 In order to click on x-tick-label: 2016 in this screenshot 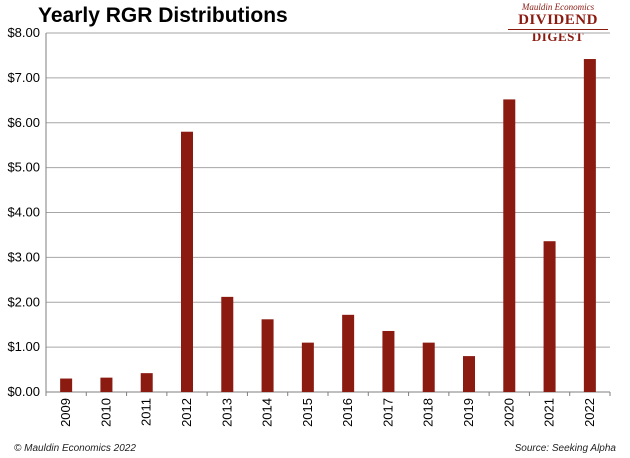, I will do `click(347, 412)`.